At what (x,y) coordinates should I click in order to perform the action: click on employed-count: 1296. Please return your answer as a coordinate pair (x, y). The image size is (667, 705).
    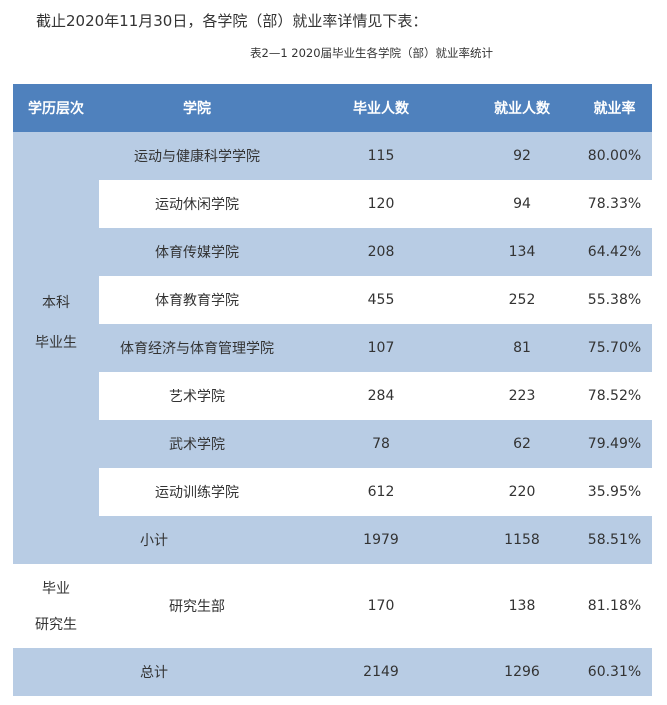
    Looking at the image, I should click on (522, 672).